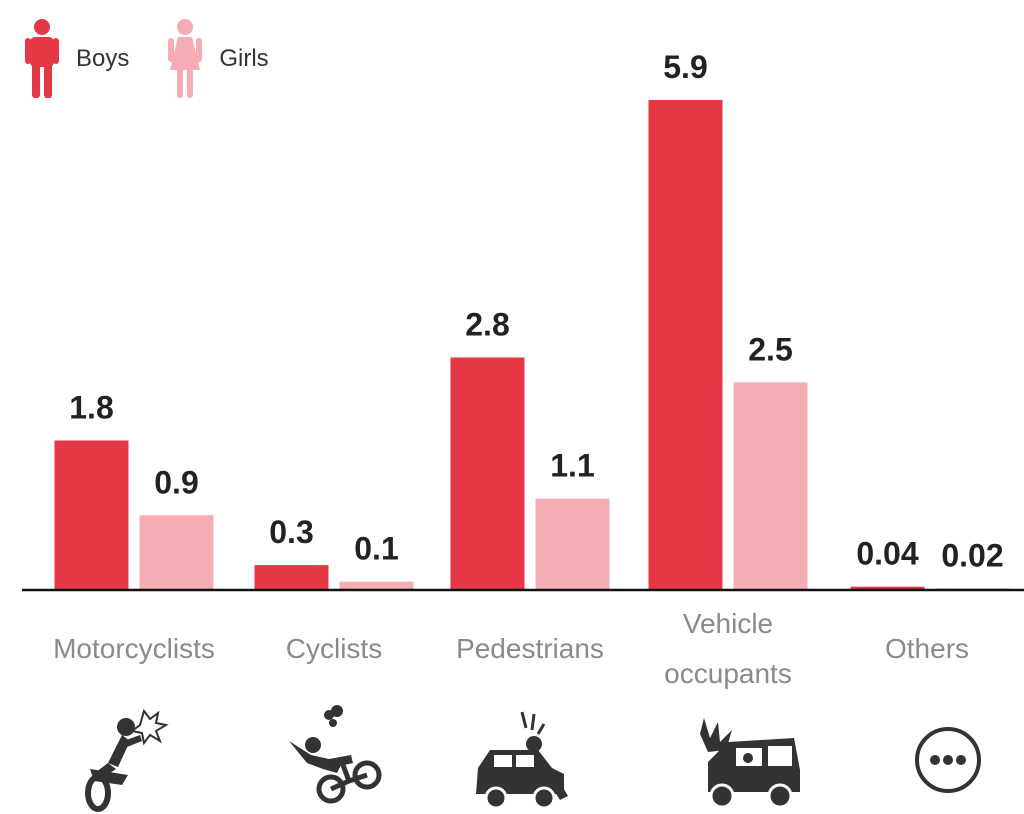  Describe the element at coordinates (185, 58) in the screenshot. I see `girl-figure-icon` at that location.